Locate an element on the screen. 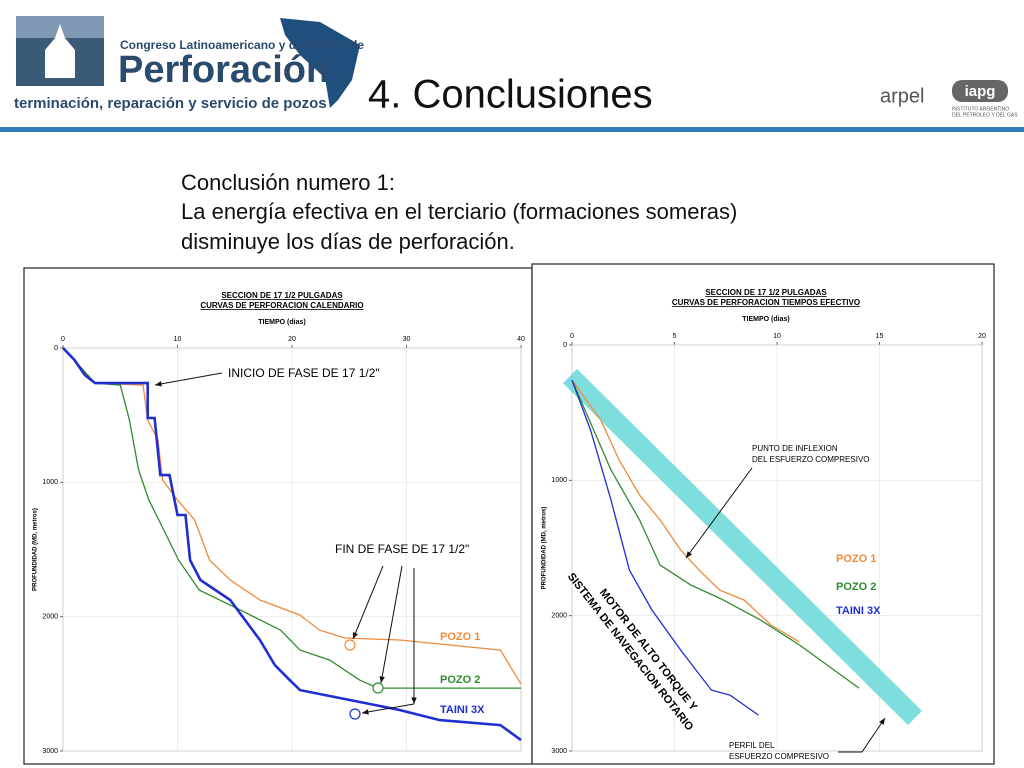 This screenshot has height=768, width=1024. x-tick-label: 30 is located at coordinates (407, 339).